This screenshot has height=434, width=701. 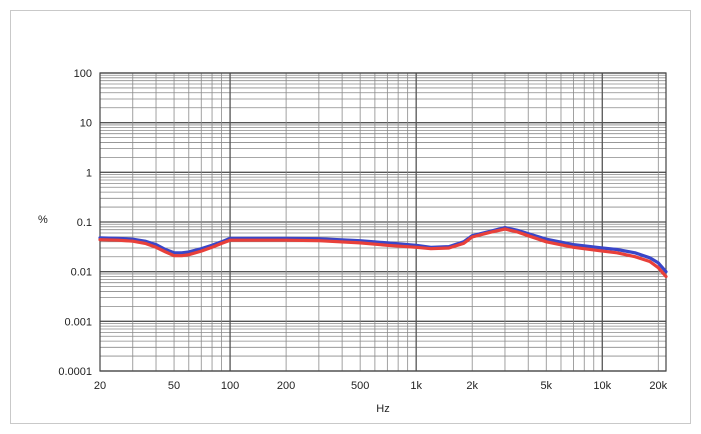 What do you see at coordinates (89, 173) in the screenshot?
I see `y-tick-label: 1` at bounding box center [89, 173].